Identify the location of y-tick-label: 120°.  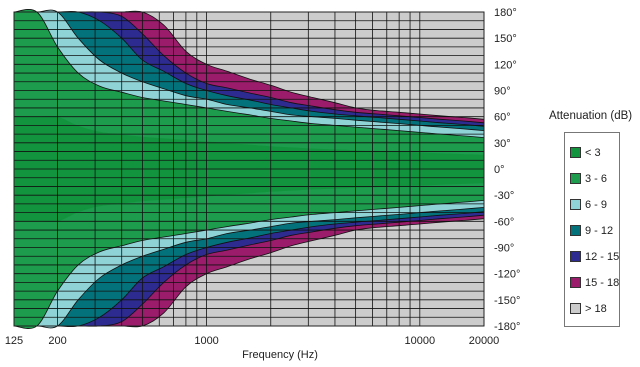
(505, 65).